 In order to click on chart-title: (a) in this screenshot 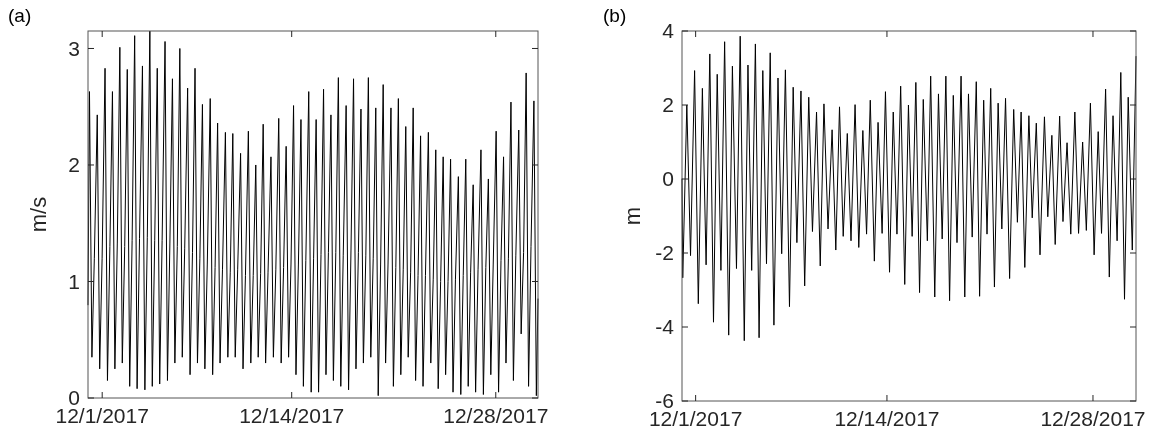, I will do `click(20, 15)`.